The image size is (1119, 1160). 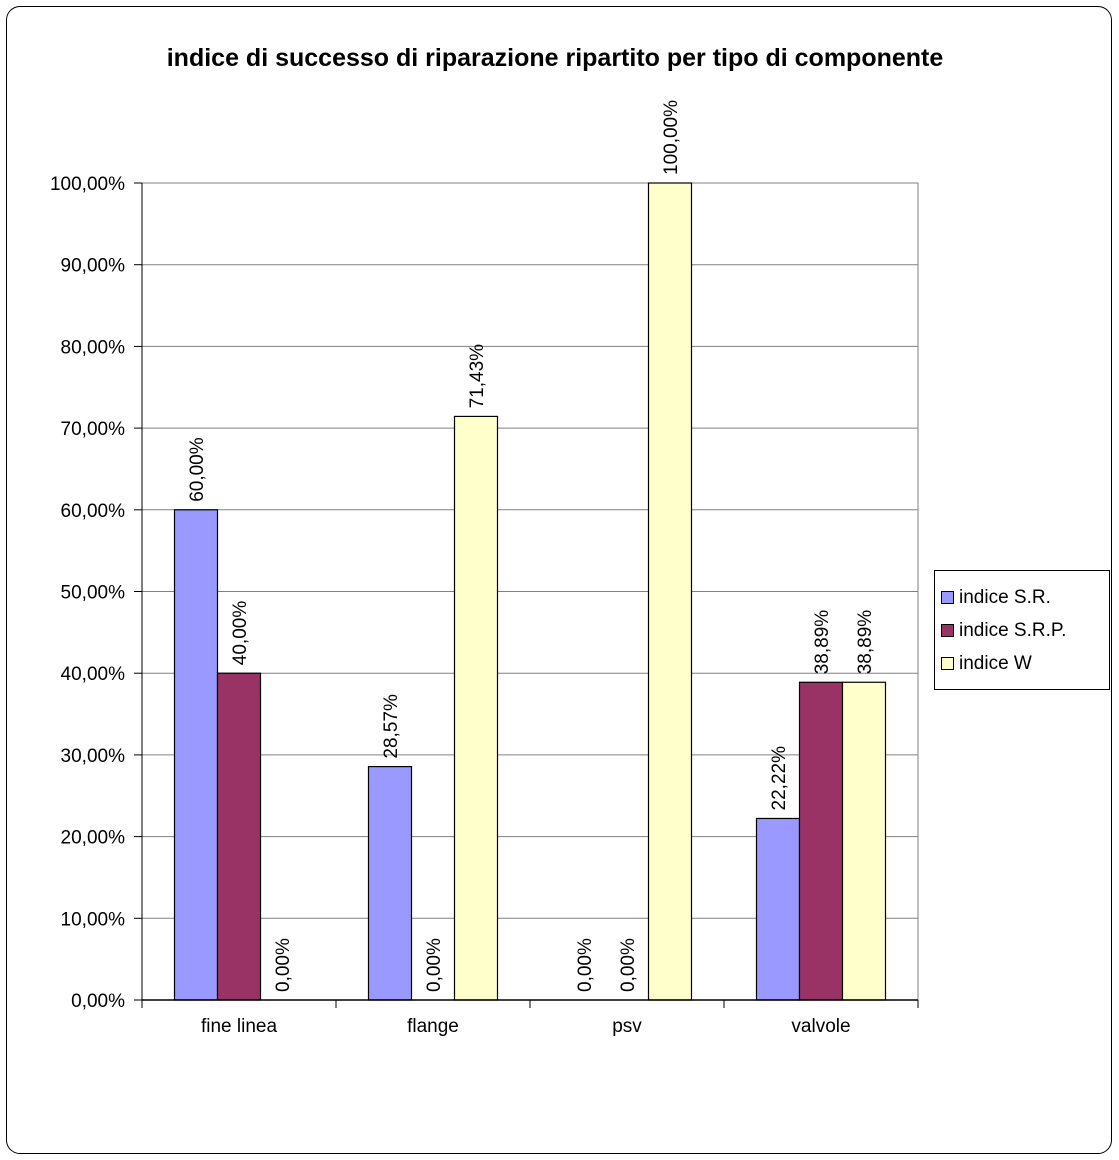 What do you see at coordinates (87, 184) in the screenshot?
I see `y-tick-label: 100,00%` at bounding box center [87, 184].